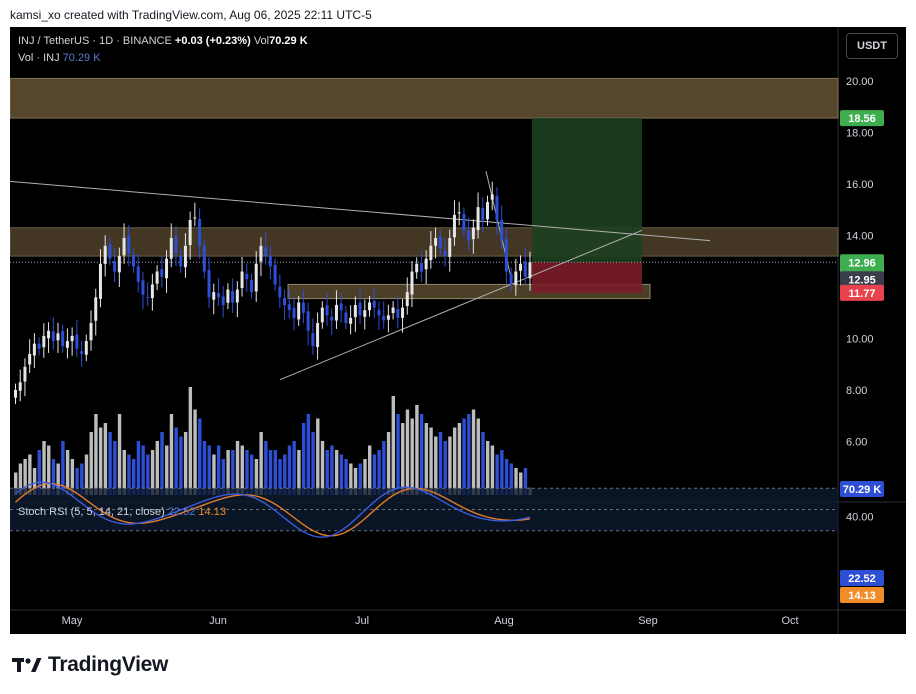  I want to click on symbol-name: INJ / TetherUS · 1D · BINANCE, so click(95, 41).